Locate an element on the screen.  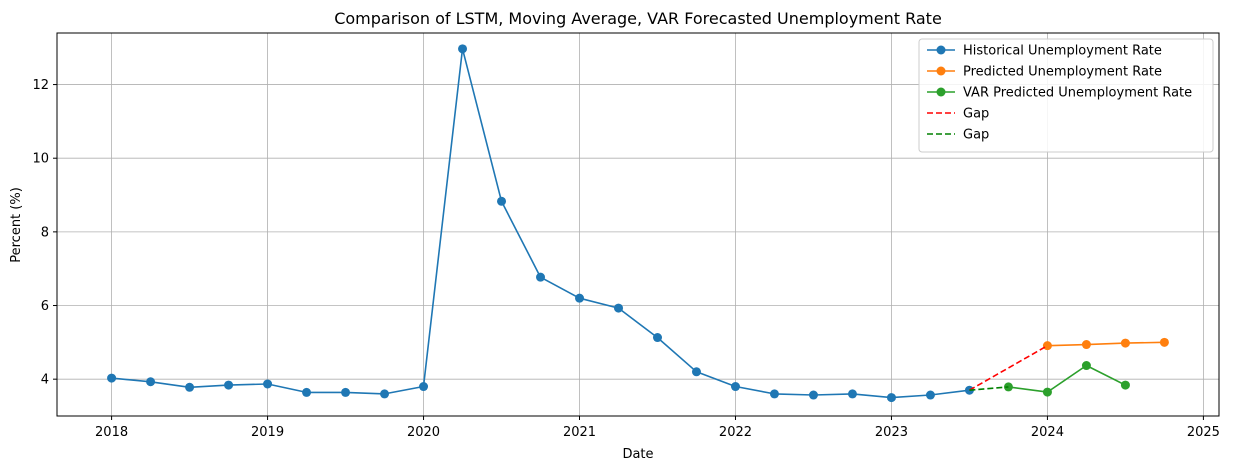
x-tick-label: 2019 is located at coordinates (267, 432).